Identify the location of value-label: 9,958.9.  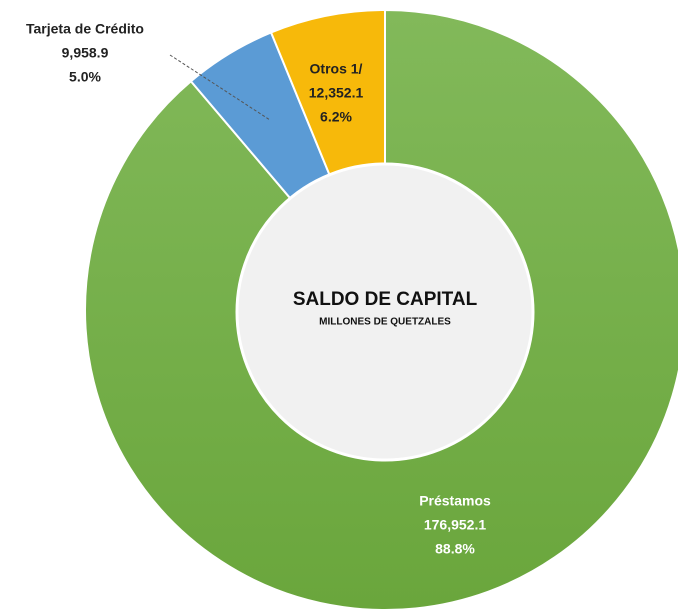
(85, 53).